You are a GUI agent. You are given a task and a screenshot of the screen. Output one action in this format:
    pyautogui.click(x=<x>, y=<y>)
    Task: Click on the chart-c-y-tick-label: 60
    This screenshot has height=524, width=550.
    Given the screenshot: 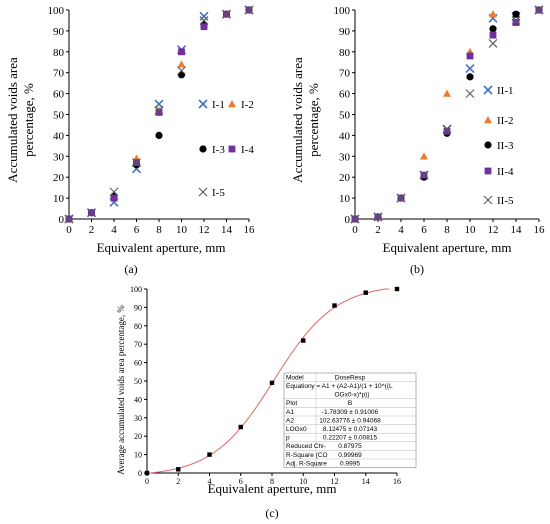 What is the action you would take?
    pyautogui.click(x=138, y=363)
    